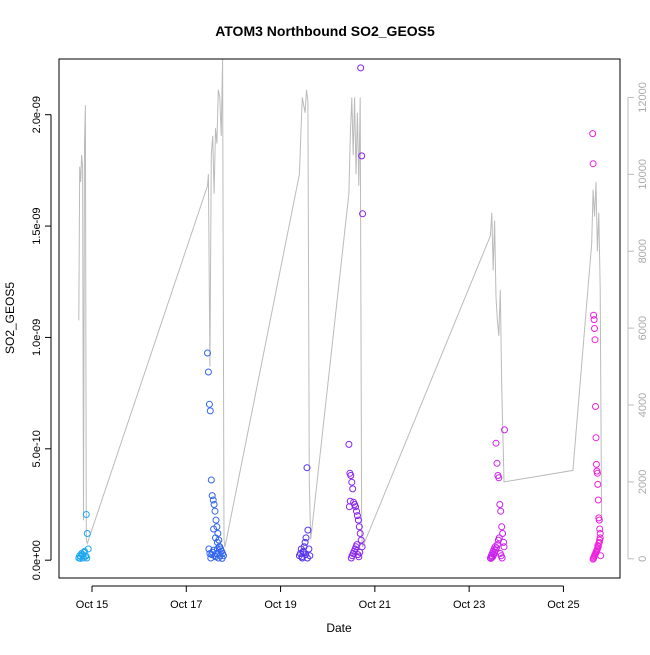 The width and height of the screenshot is (650, 655). I want to click on y-tick-label-4: 2.0e-09, so click(37, 114).